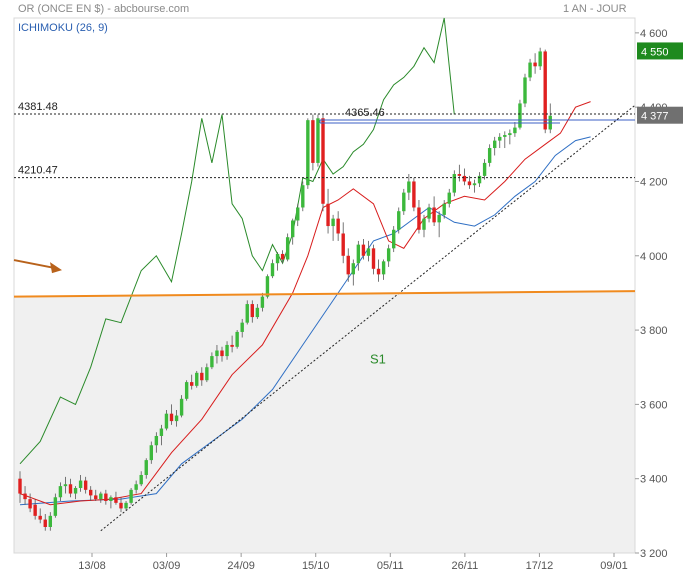 The image size is (684, 585). I want to click on level-label: 4210.47, so click(38, 171).